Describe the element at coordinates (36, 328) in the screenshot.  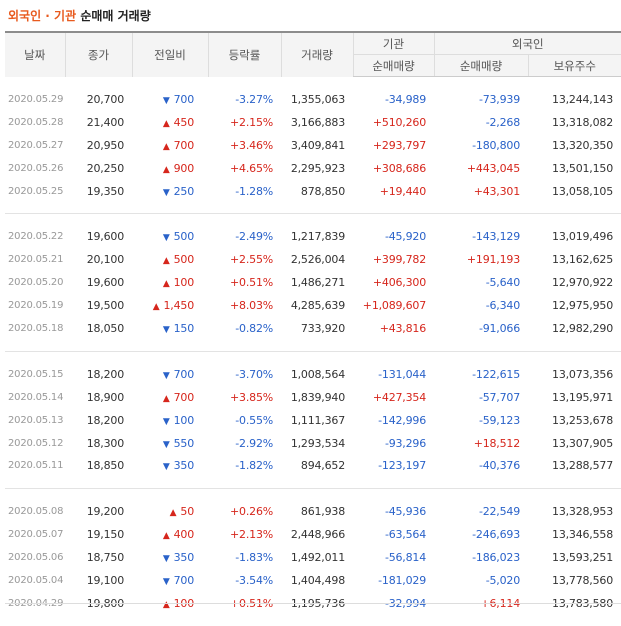
I see `cell-date: 2020.05.18` at that location.